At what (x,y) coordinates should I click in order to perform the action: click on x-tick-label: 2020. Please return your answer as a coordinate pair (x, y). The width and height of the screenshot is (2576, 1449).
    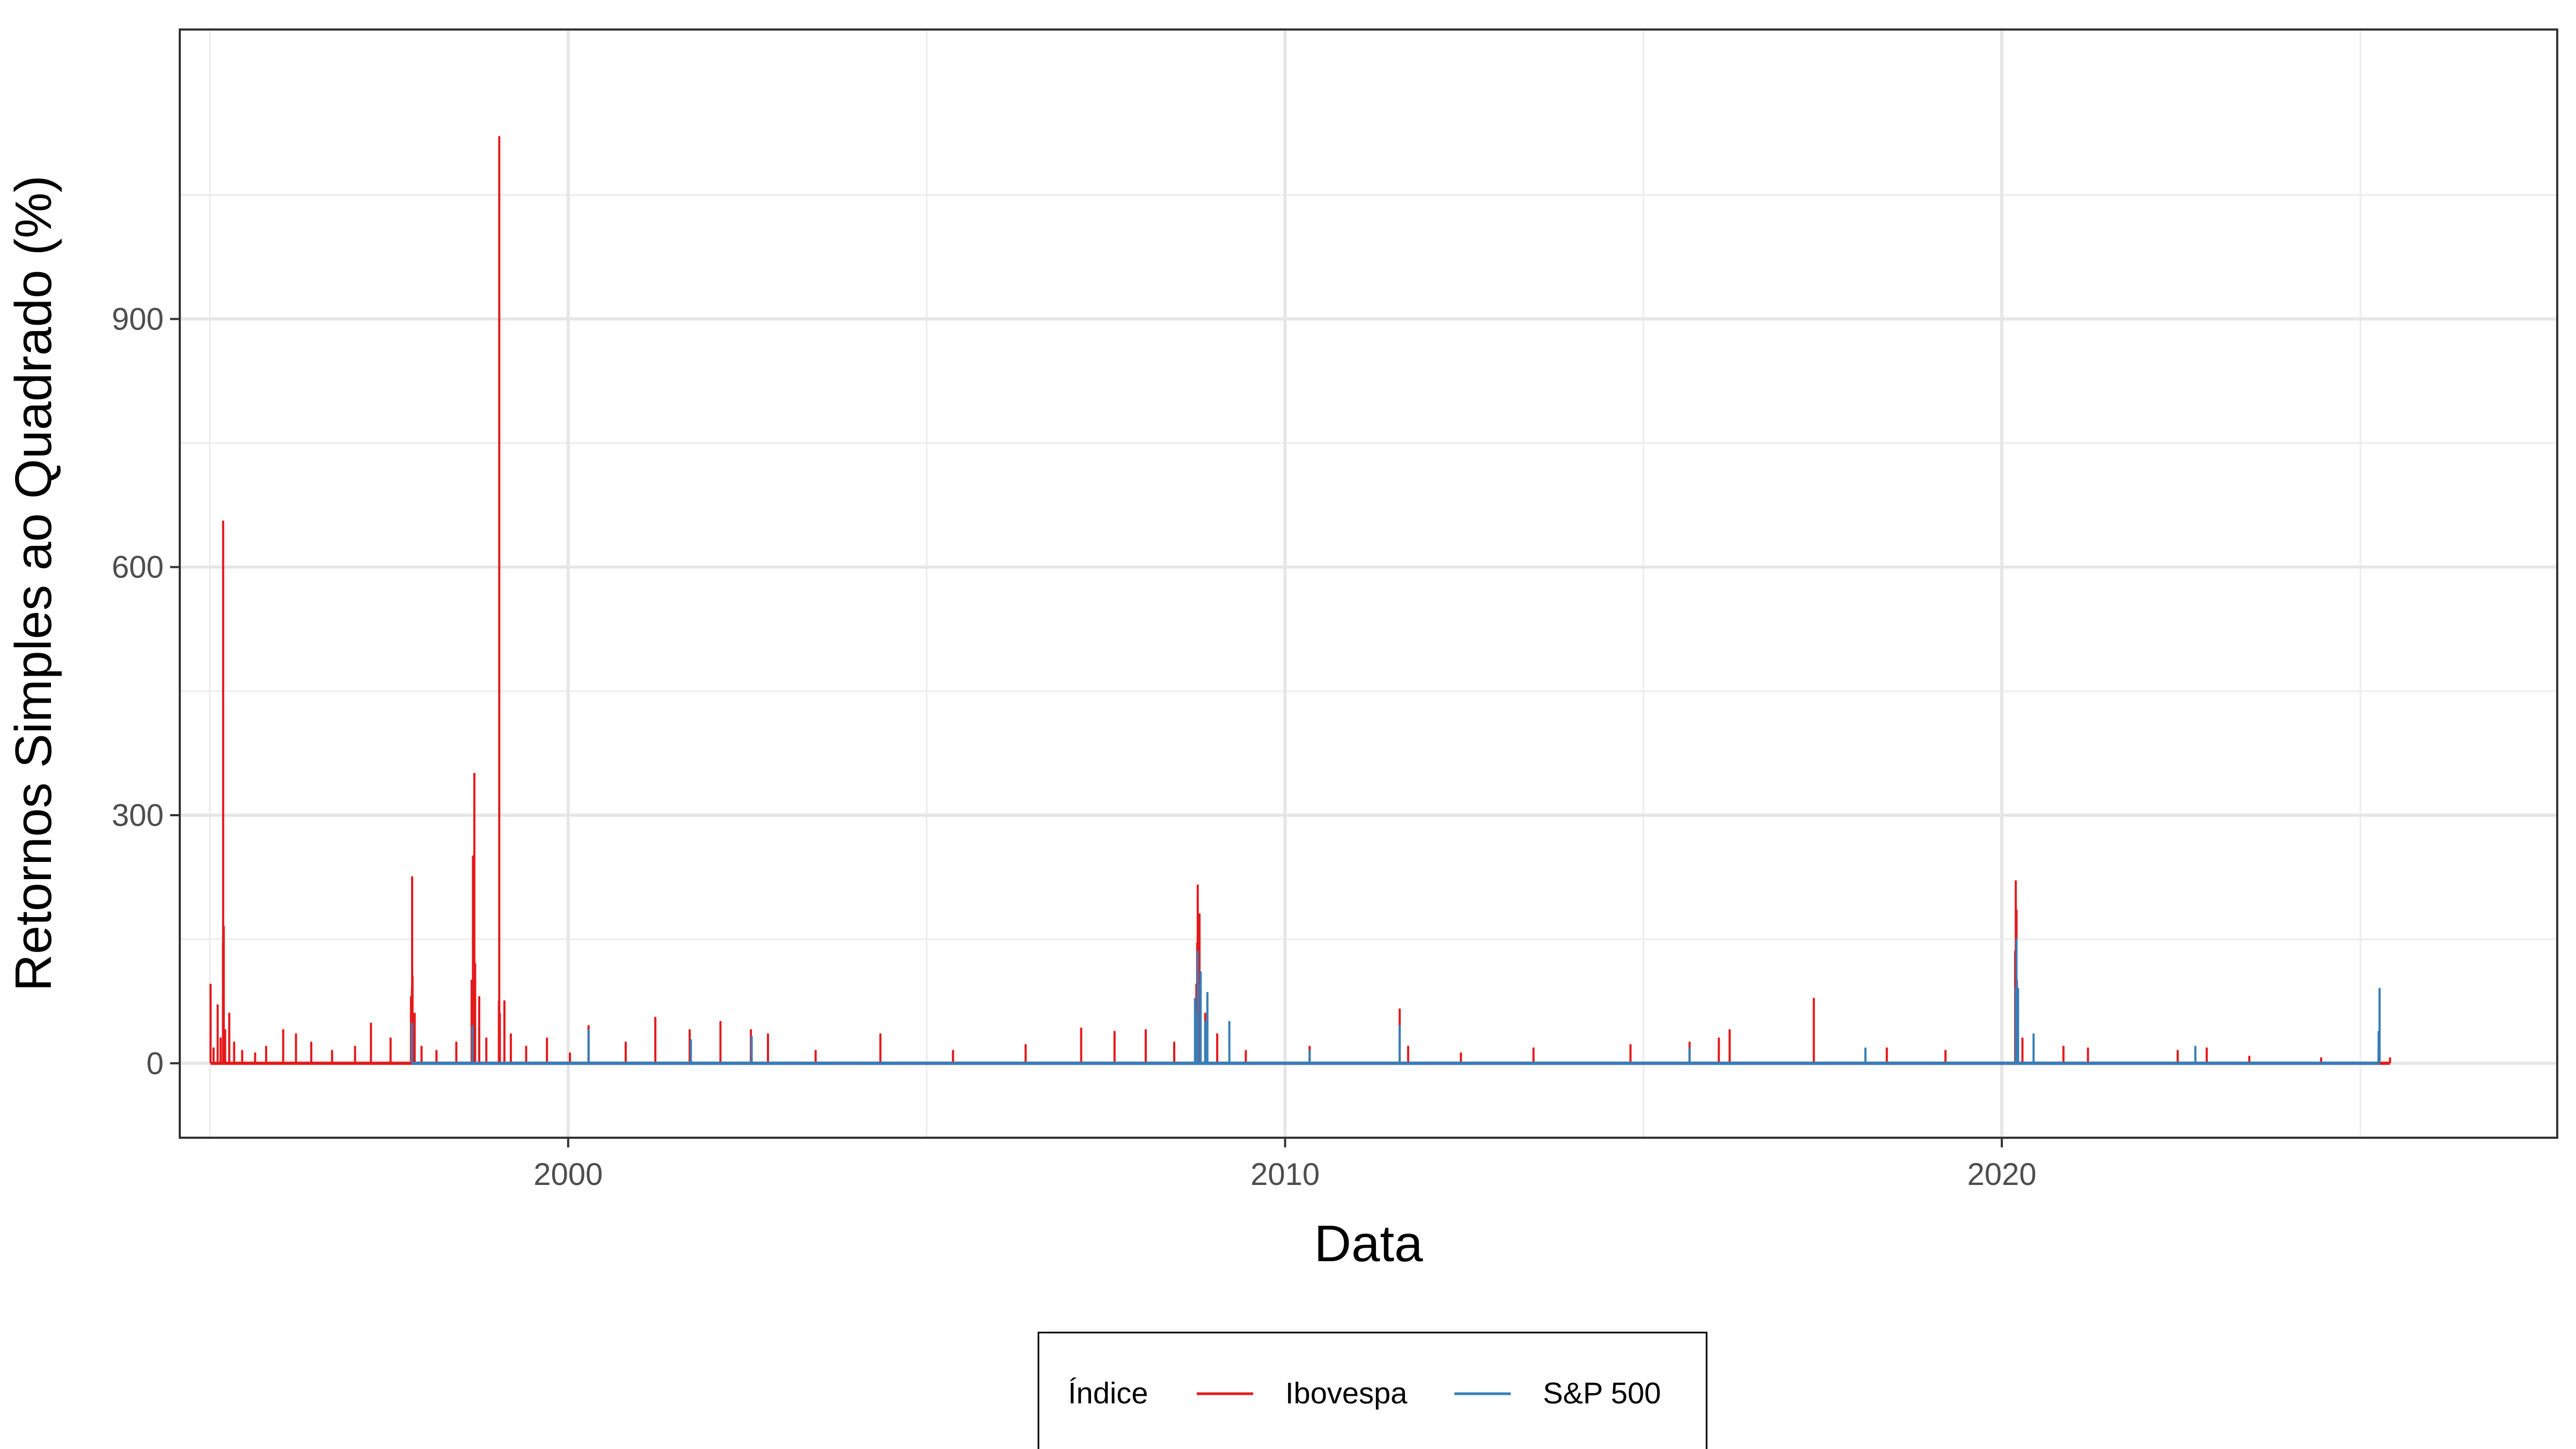
    Looking at the image, I should click on (2002, 1174).